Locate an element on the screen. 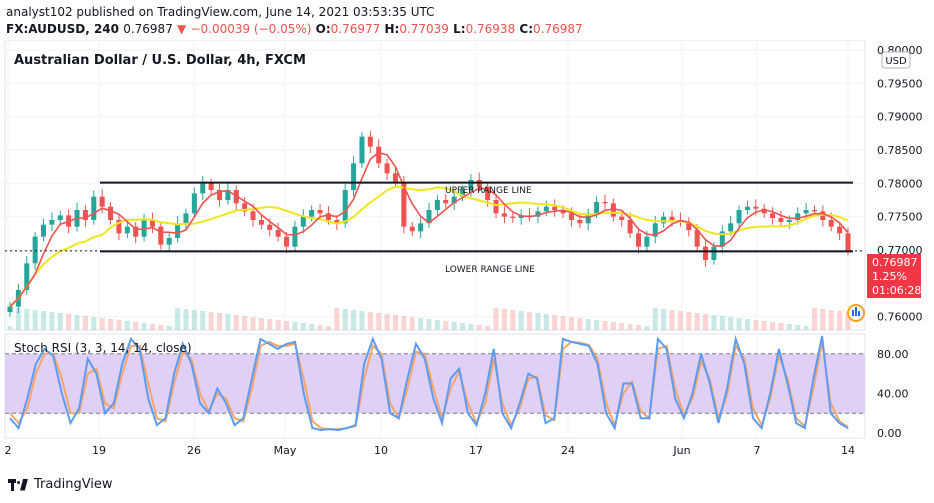  tradingview-logo-icon is located at coordinates (18, 484).